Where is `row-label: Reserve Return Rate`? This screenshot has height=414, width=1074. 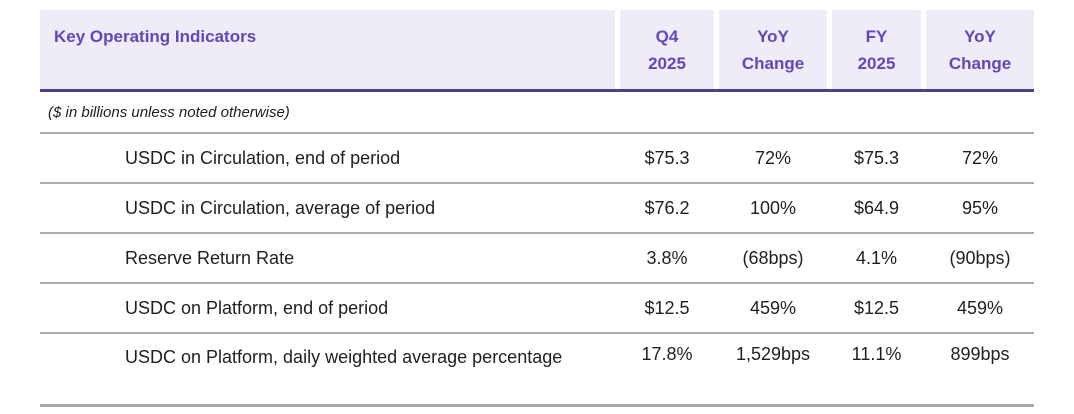
row-label: Reserve Return Rate is located at coordinates (210, 258).